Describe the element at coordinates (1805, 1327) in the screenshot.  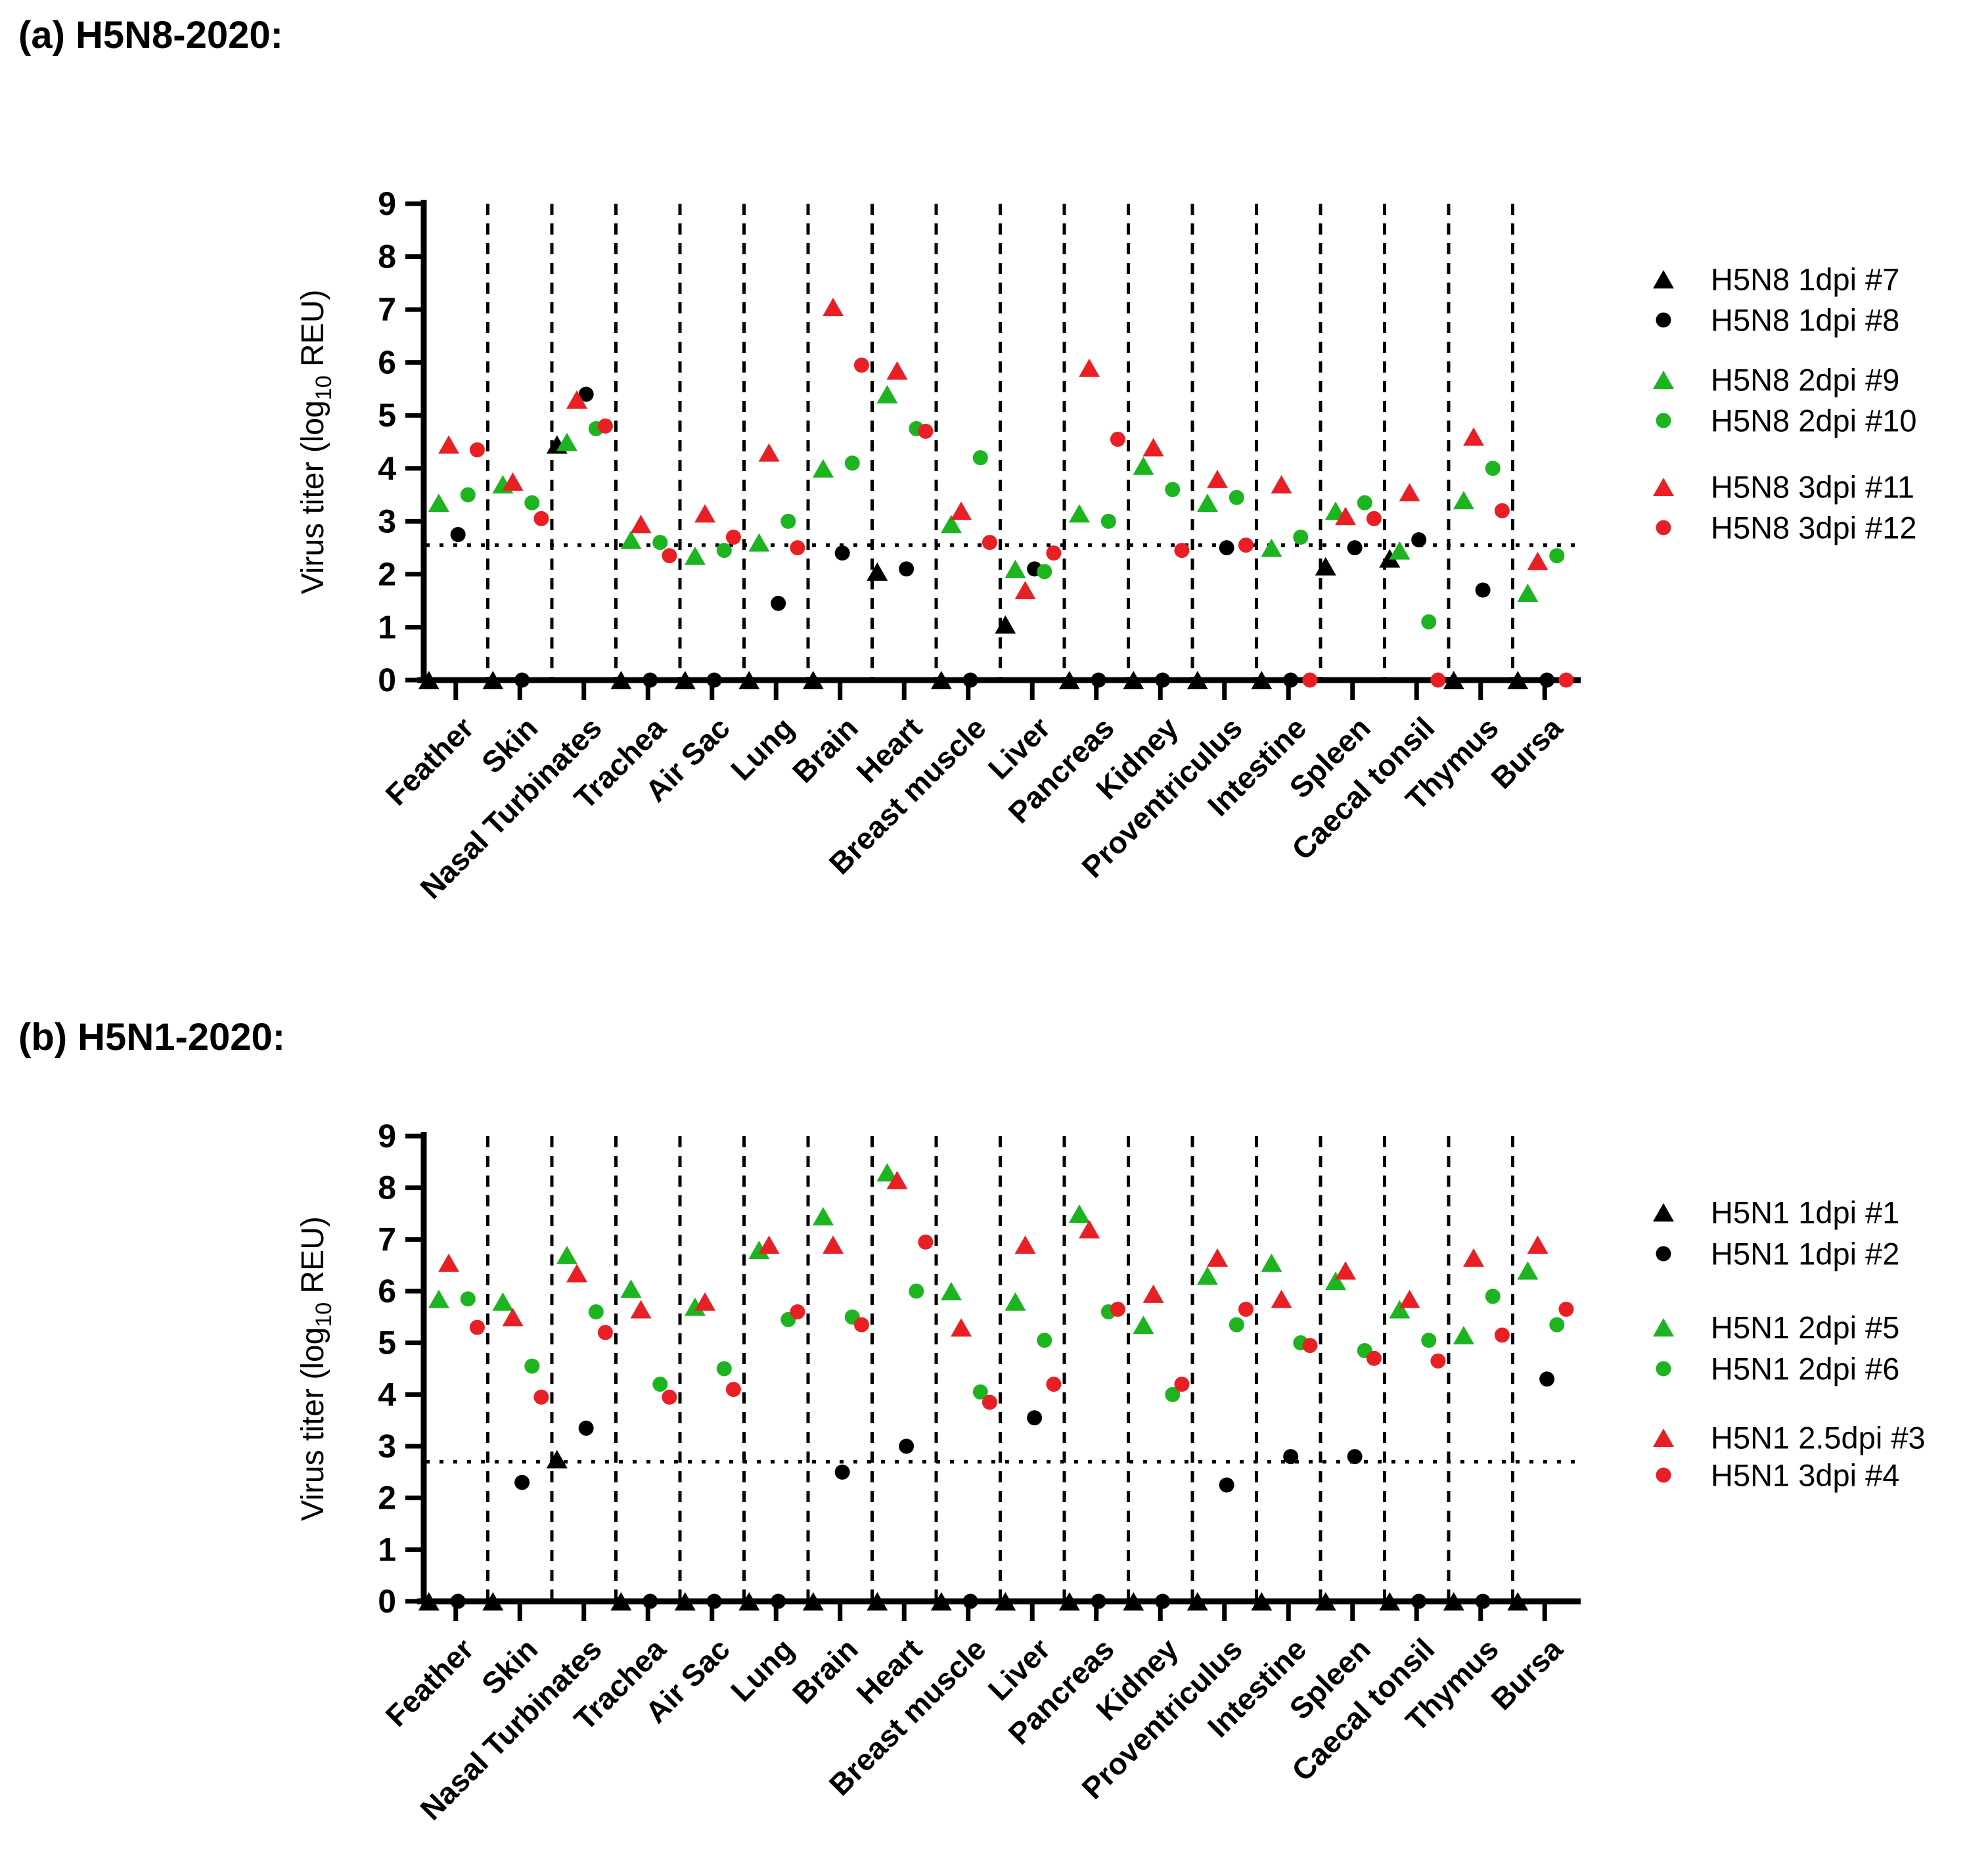
I see `legend-label: H5N1 2dpi #5` at that location.